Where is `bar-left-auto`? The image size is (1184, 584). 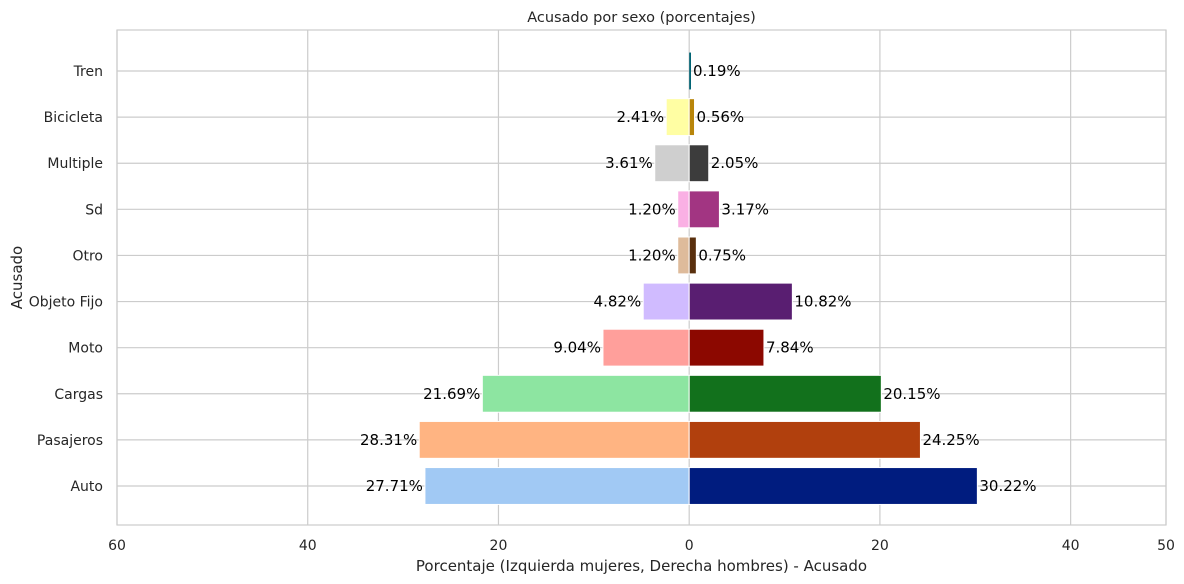
bar-left-auto is located at coordinates (557, 486).